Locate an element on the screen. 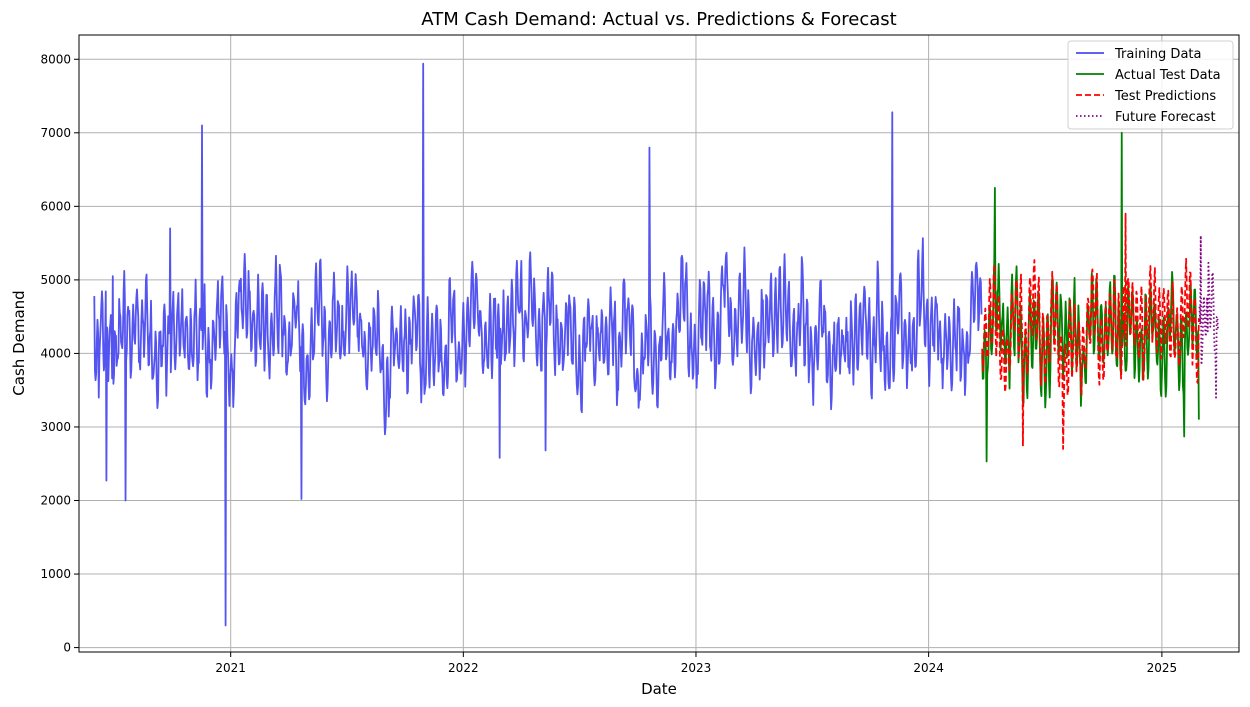  y-tick-label: 2000 is located at coordinates (55, 501).